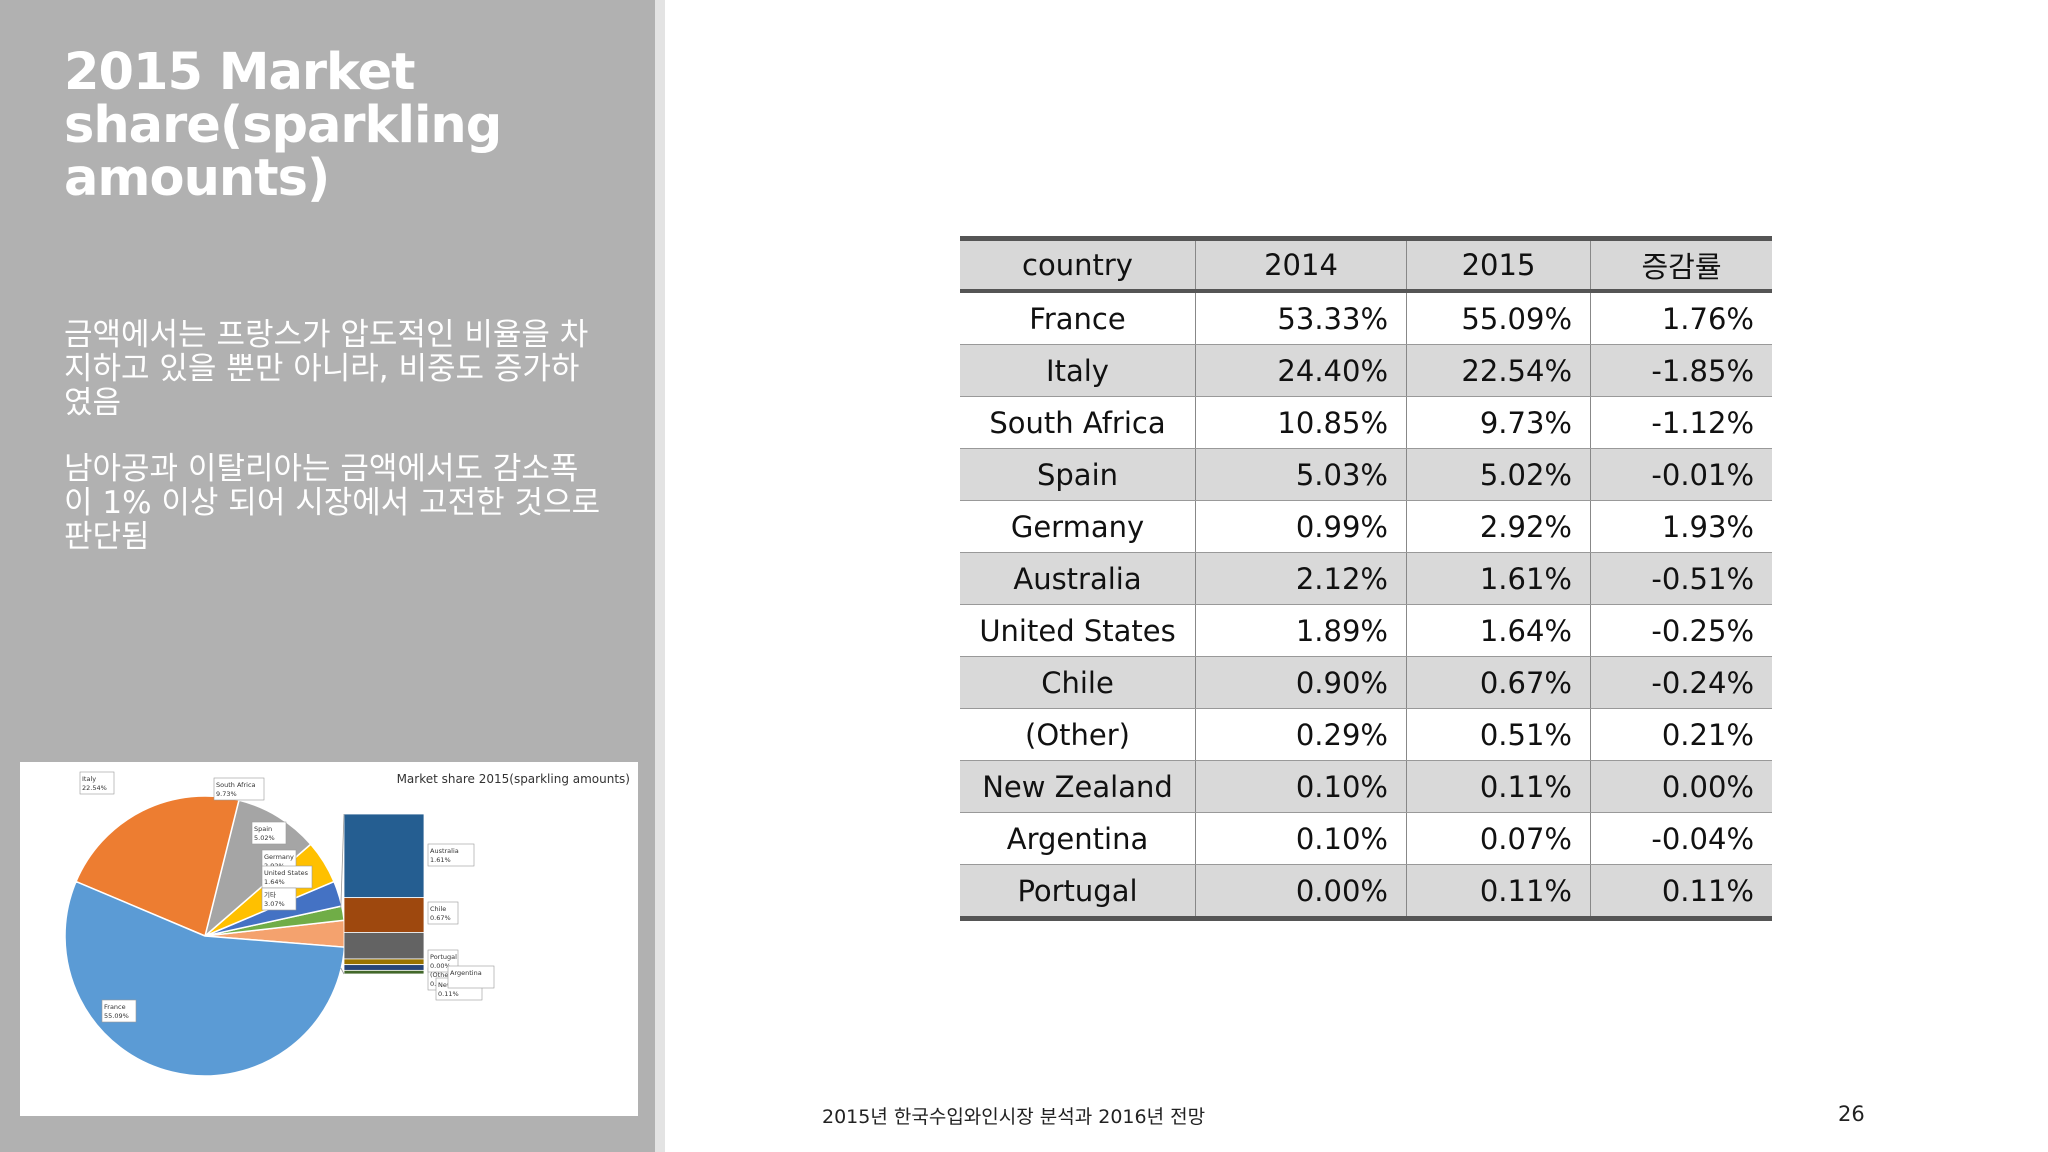  Describe the element at coordinates (1301, 630) in the screenshot. I see `share-2014-cell: 1.89%` at that location.